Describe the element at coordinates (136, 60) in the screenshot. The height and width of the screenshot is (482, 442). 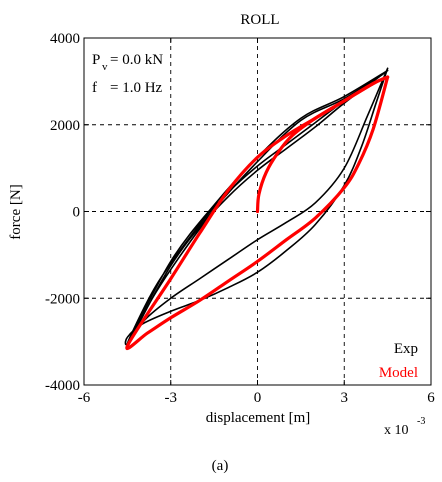
I see `annotation-pv-value: = 0.0 kN` at that location.